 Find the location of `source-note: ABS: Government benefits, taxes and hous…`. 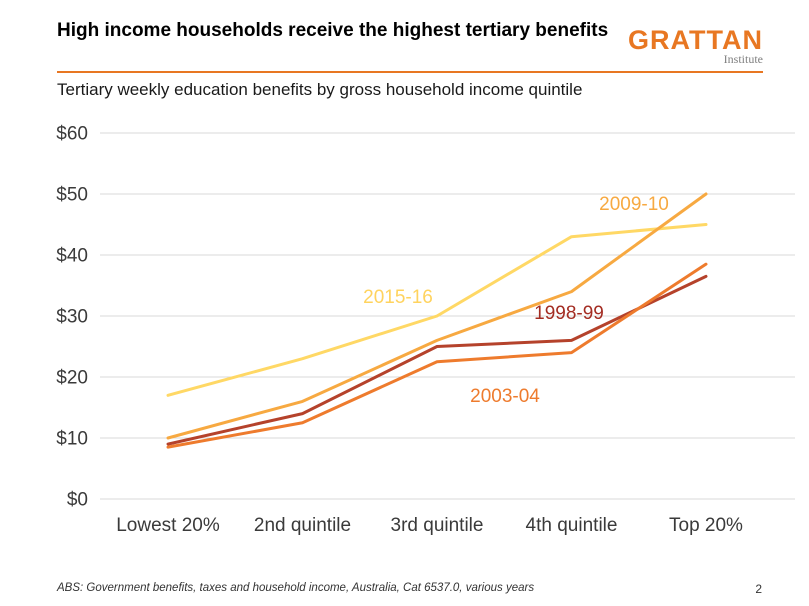

source-note: ABS: Government benefits, taxes and hous… is located at coordinates (296, 588).